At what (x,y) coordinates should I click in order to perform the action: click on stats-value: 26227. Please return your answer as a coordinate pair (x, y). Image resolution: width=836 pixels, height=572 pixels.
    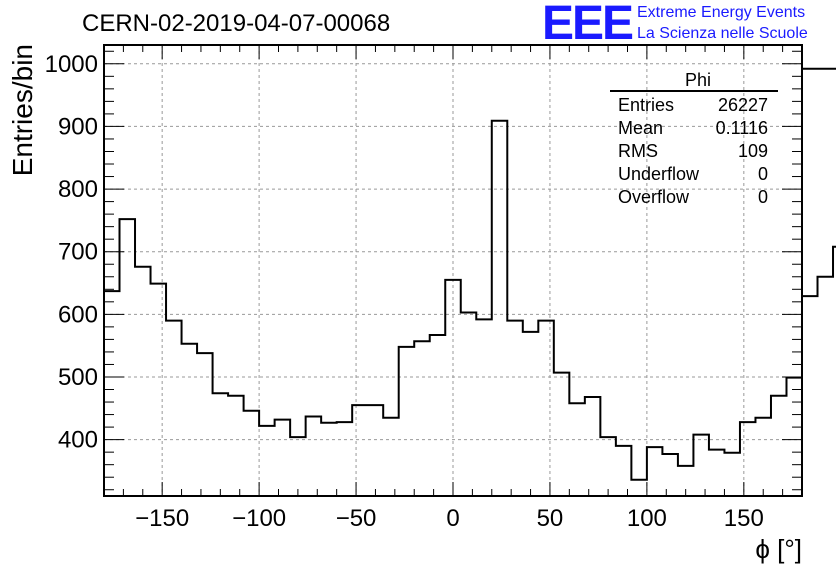
    Looking at the image, I should click on (742, 105).